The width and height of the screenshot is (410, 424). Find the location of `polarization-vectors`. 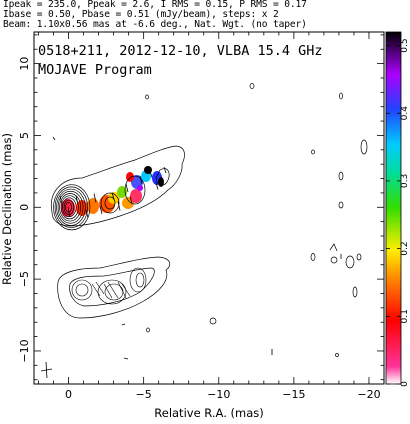

polarization-vectors is located at coordinates (113, 192).